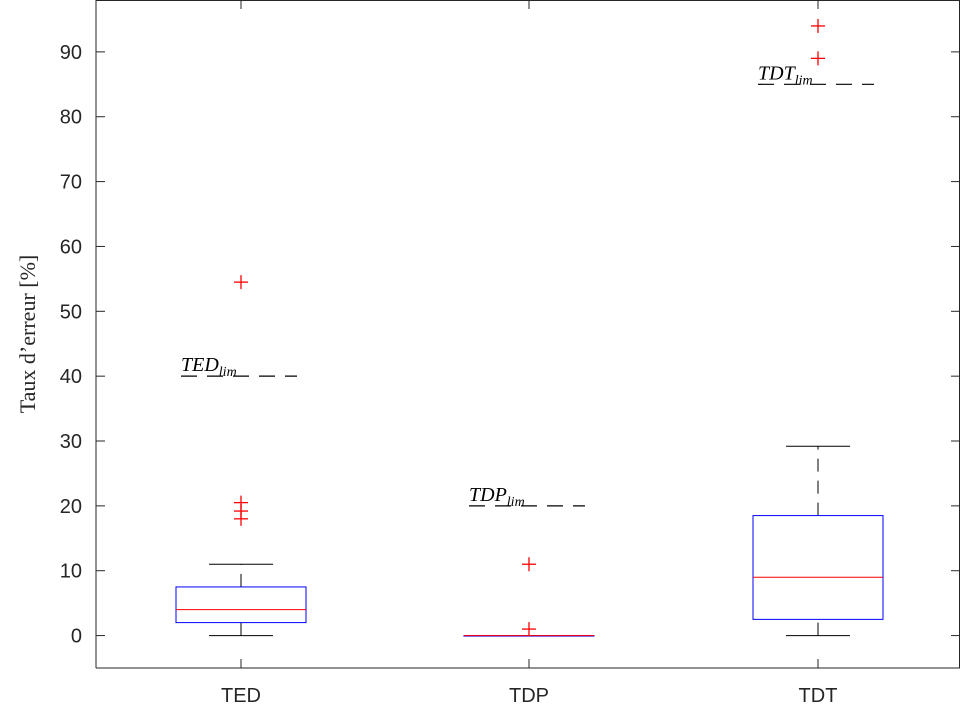 This screenshot has height=713, width=960. What do you see at coordinates (71, 247) in the screenshot?
I see `y-tick-label: 60` at bounding box center [71, 247].